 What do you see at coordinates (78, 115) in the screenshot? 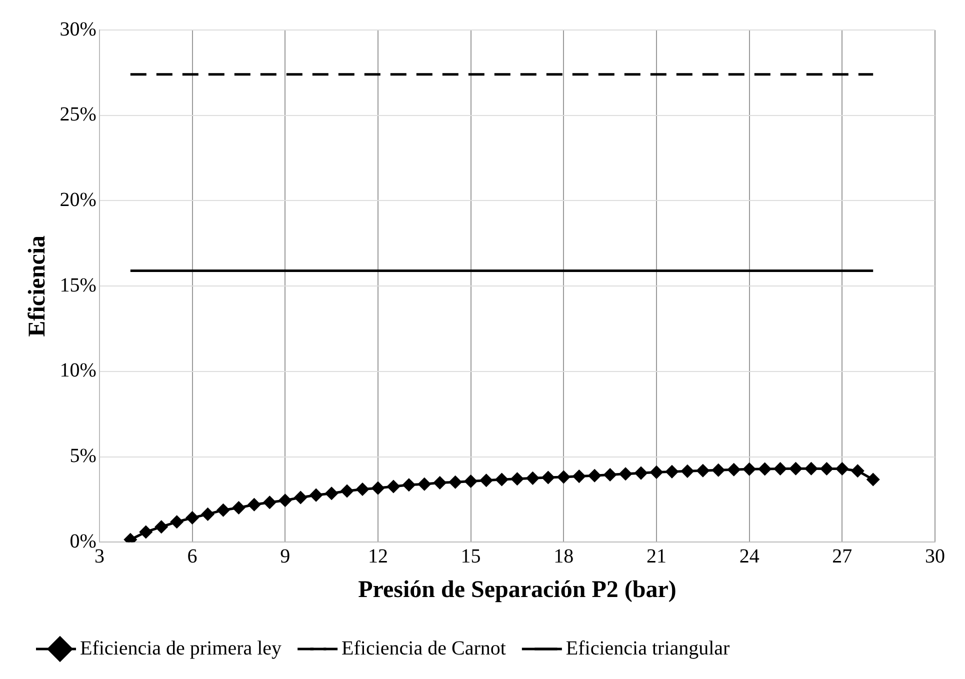
I see `y-tick-label: 25%` at bounding box center [78, 115].